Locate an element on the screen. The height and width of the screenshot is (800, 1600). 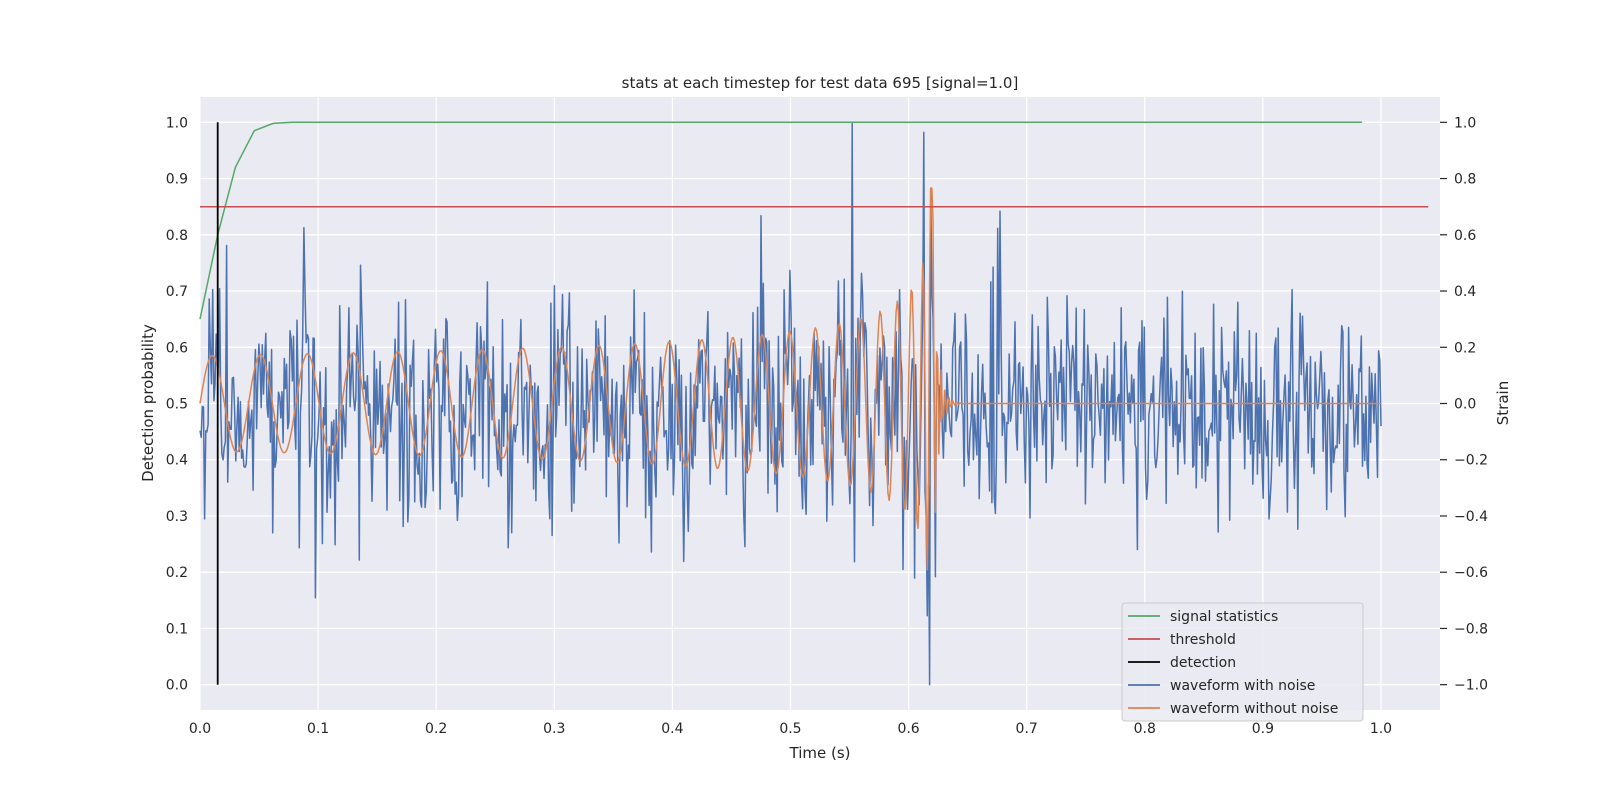
y-right-tick-label: −0.8 is located at coordinates (1471, 629).